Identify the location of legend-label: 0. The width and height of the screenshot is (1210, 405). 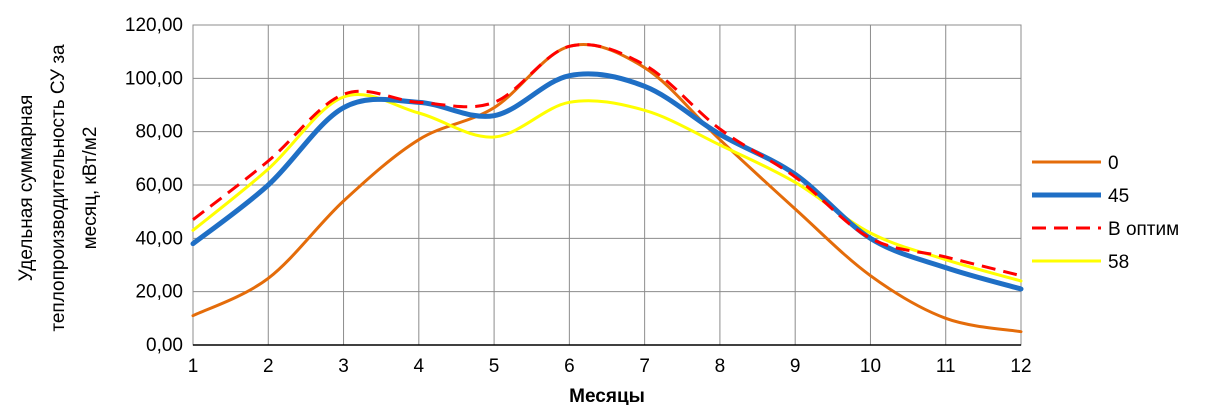
(1113, 163).